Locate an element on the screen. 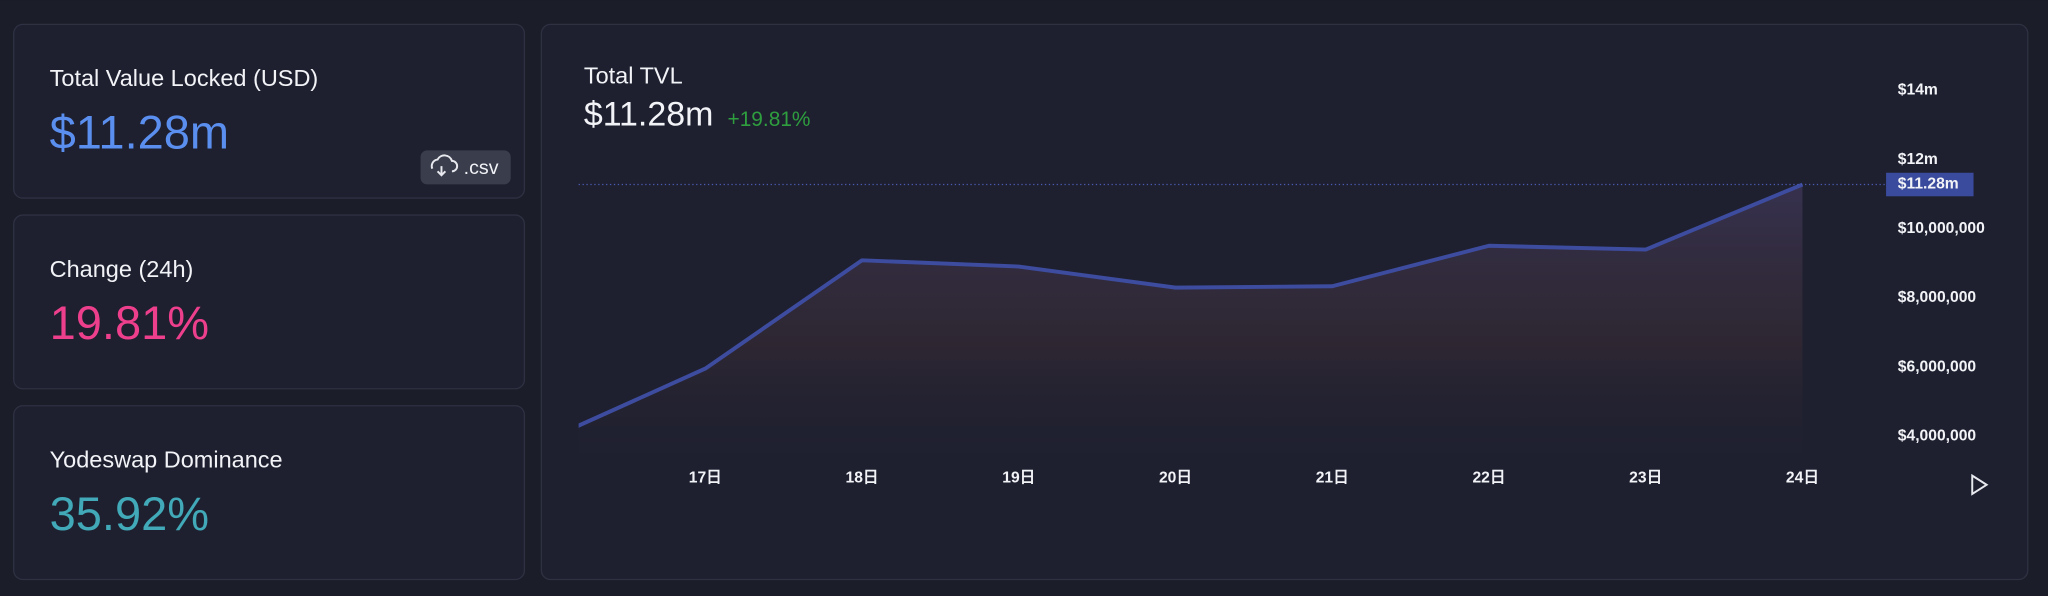 Image resolution: width=2048 pixels, height=596 pixels. x-tick-label: 17日 is located at coordinates (705, 477).